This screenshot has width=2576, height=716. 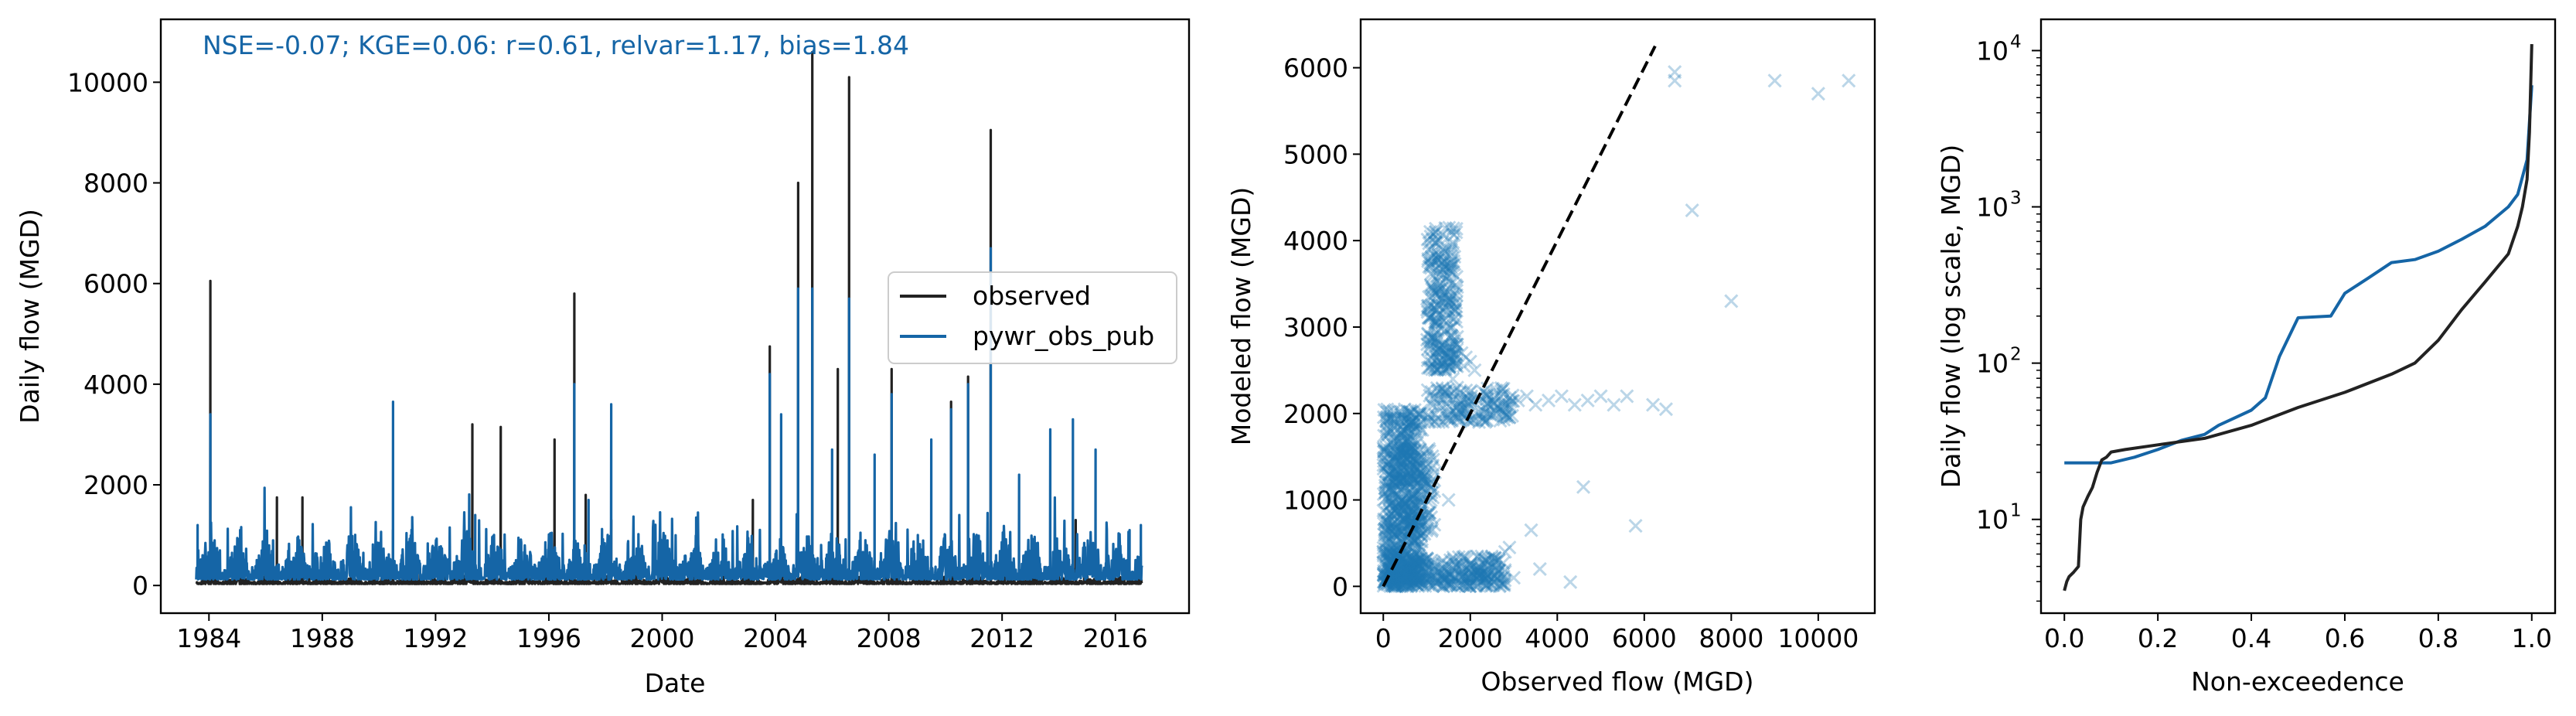 I want to click on timeseries-x-ticks: 1984 1988 1992 1996 2000 2004 2008 2012 2016, so click(x=662, y=633).